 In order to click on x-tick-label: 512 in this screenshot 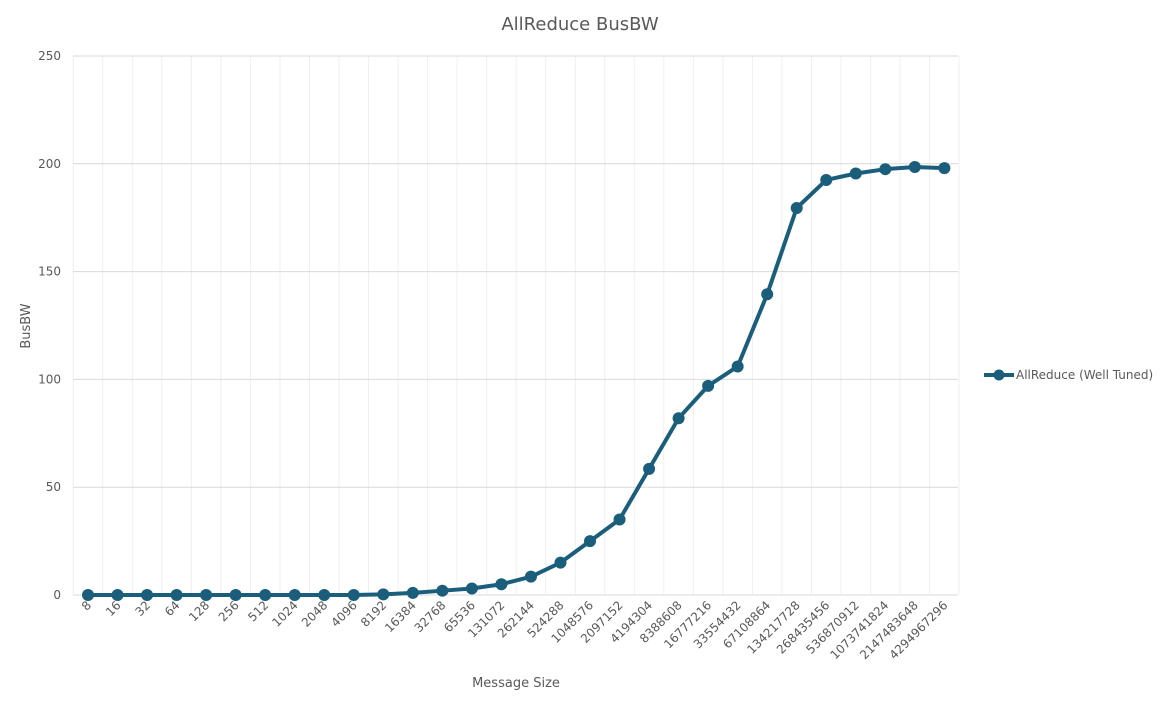, I will do `click(258, 611)`.